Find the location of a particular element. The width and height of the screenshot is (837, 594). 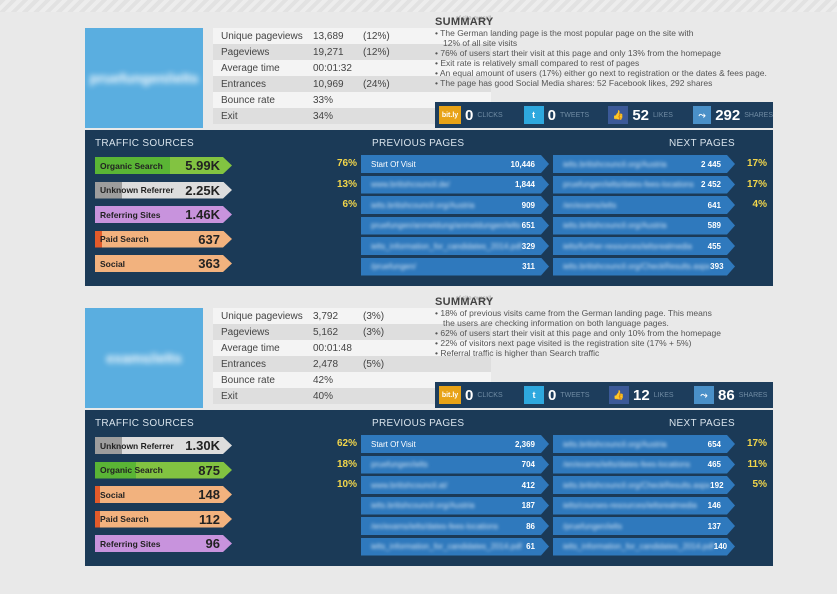

social-count: 0 is located at coordinates (469, 395).